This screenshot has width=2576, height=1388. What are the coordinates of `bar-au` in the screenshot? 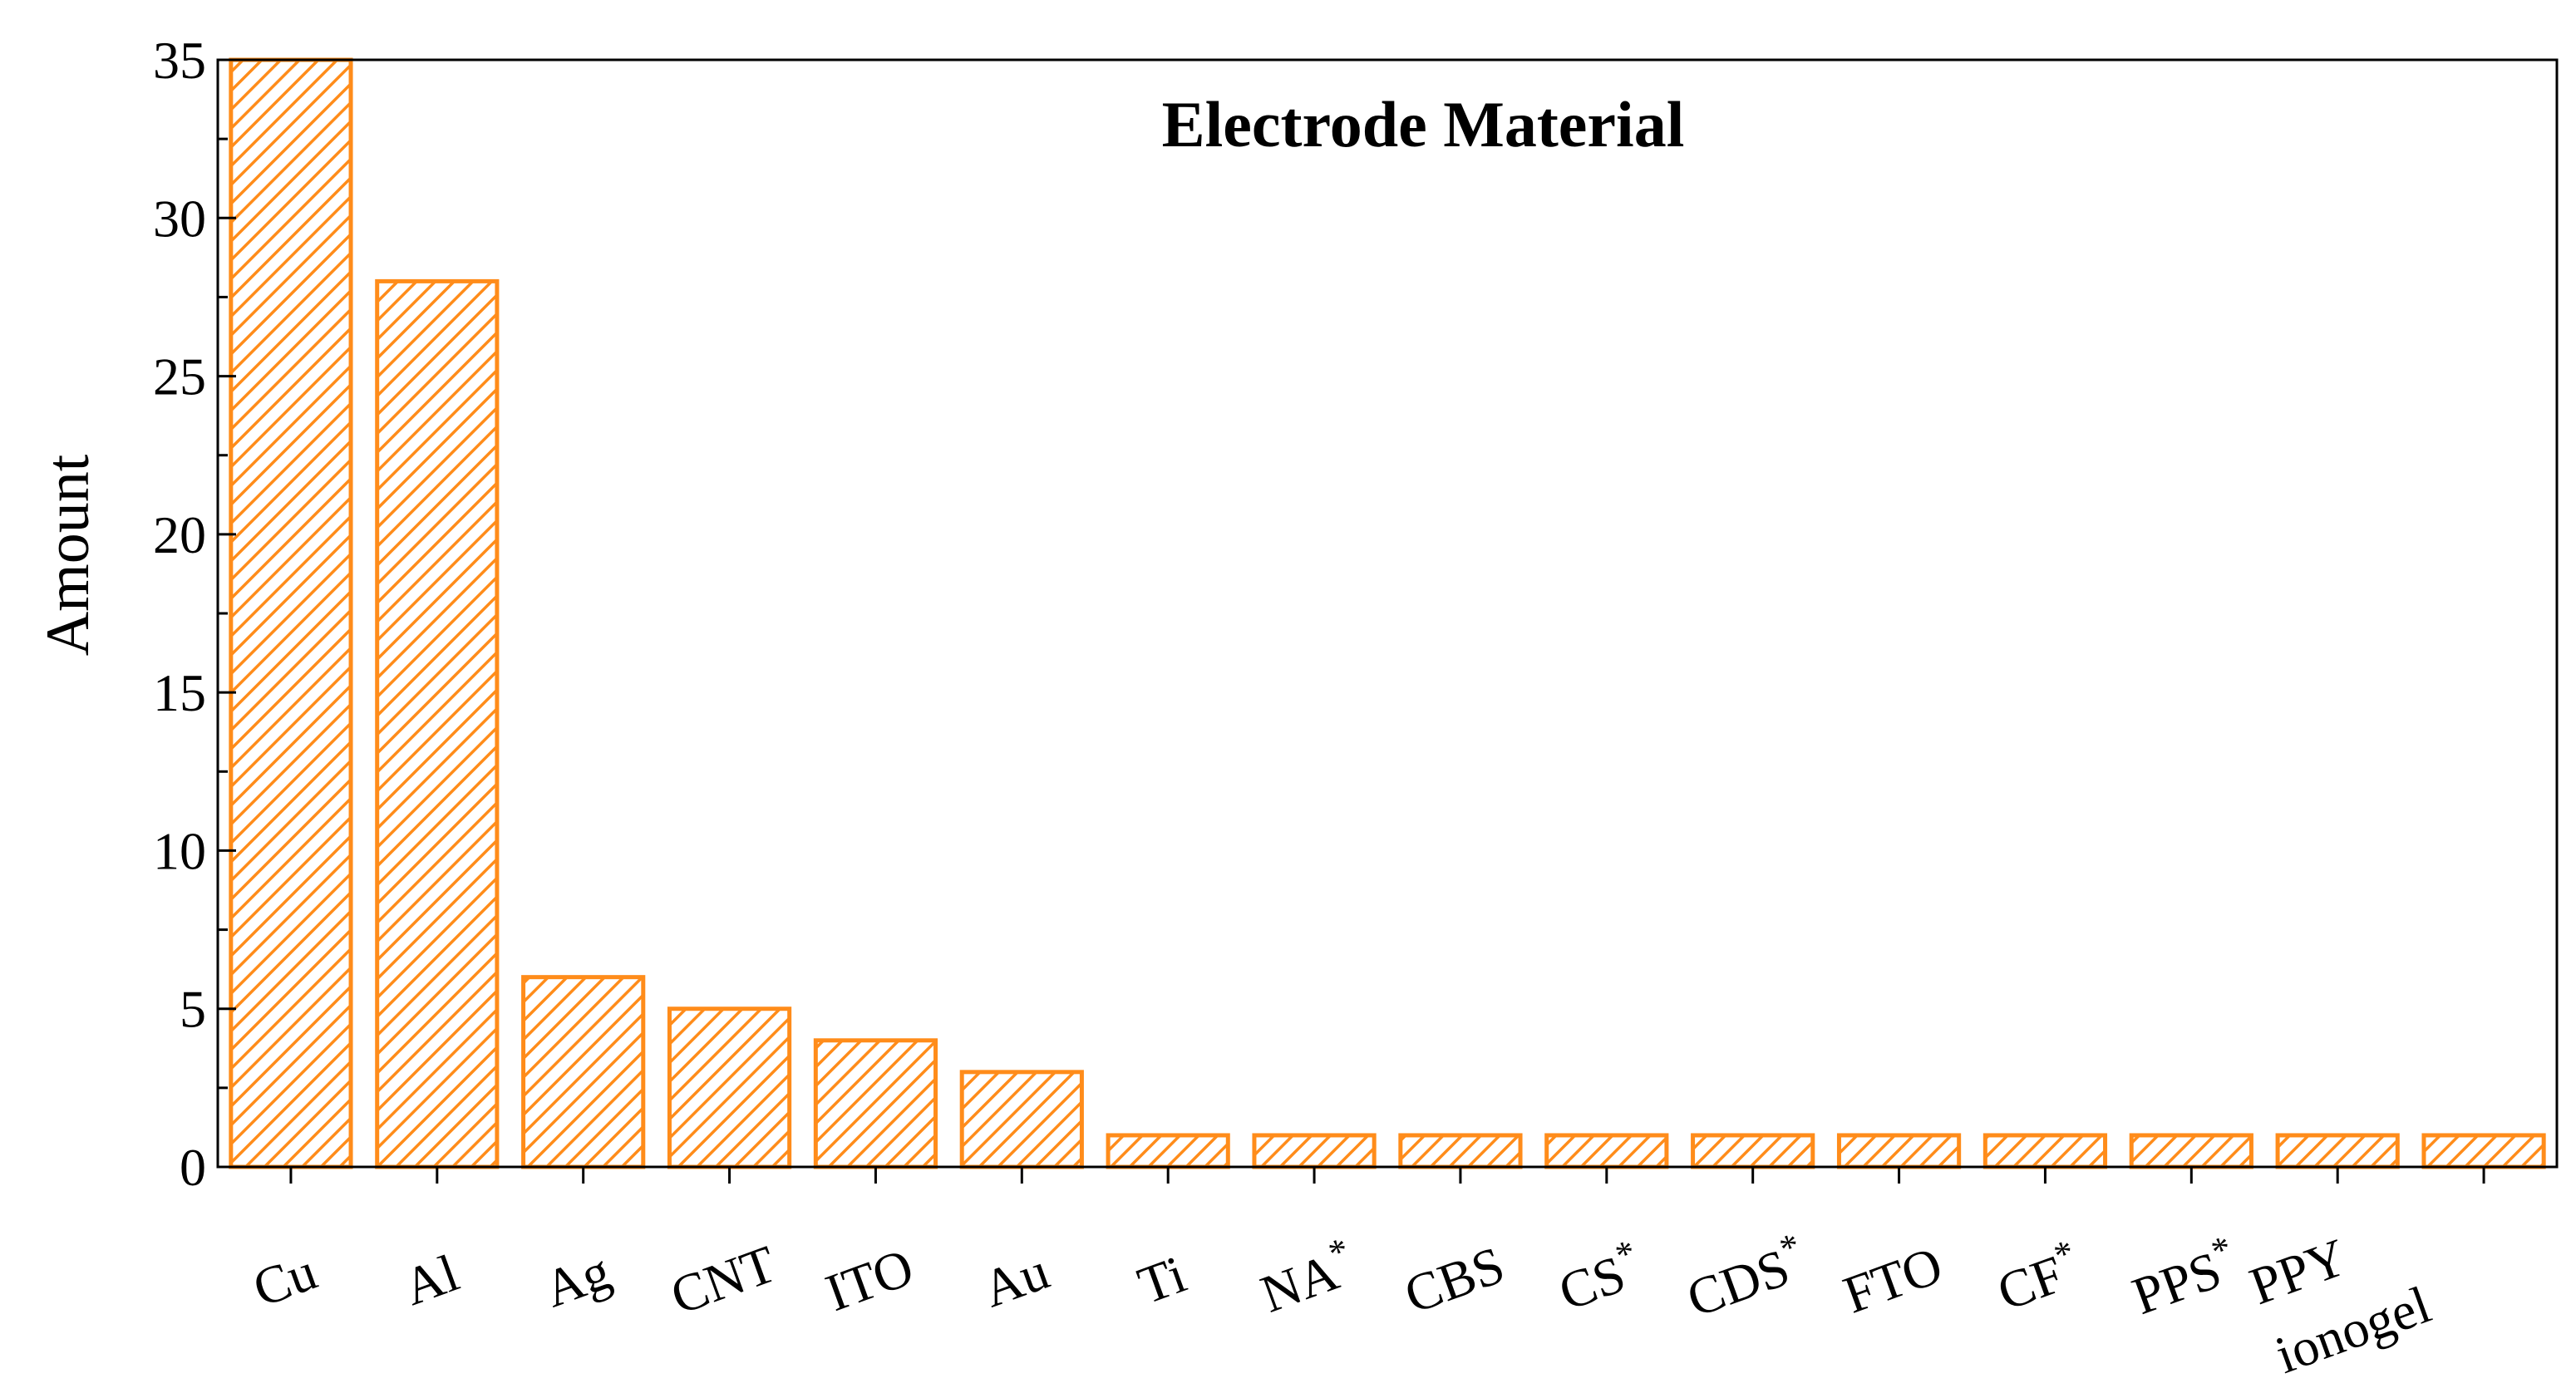 It's located at (1021, 1119).